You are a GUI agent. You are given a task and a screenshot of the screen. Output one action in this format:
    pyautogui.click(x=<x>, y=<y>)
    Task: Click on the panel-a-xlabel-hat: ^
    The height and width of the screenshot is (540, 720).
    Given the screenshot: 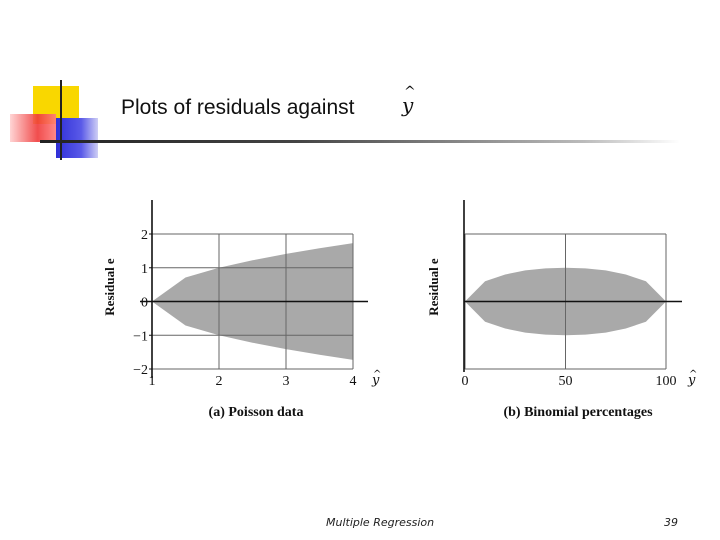 What is the action you would take?
    pyautogui.click(x=377, y=374)
    